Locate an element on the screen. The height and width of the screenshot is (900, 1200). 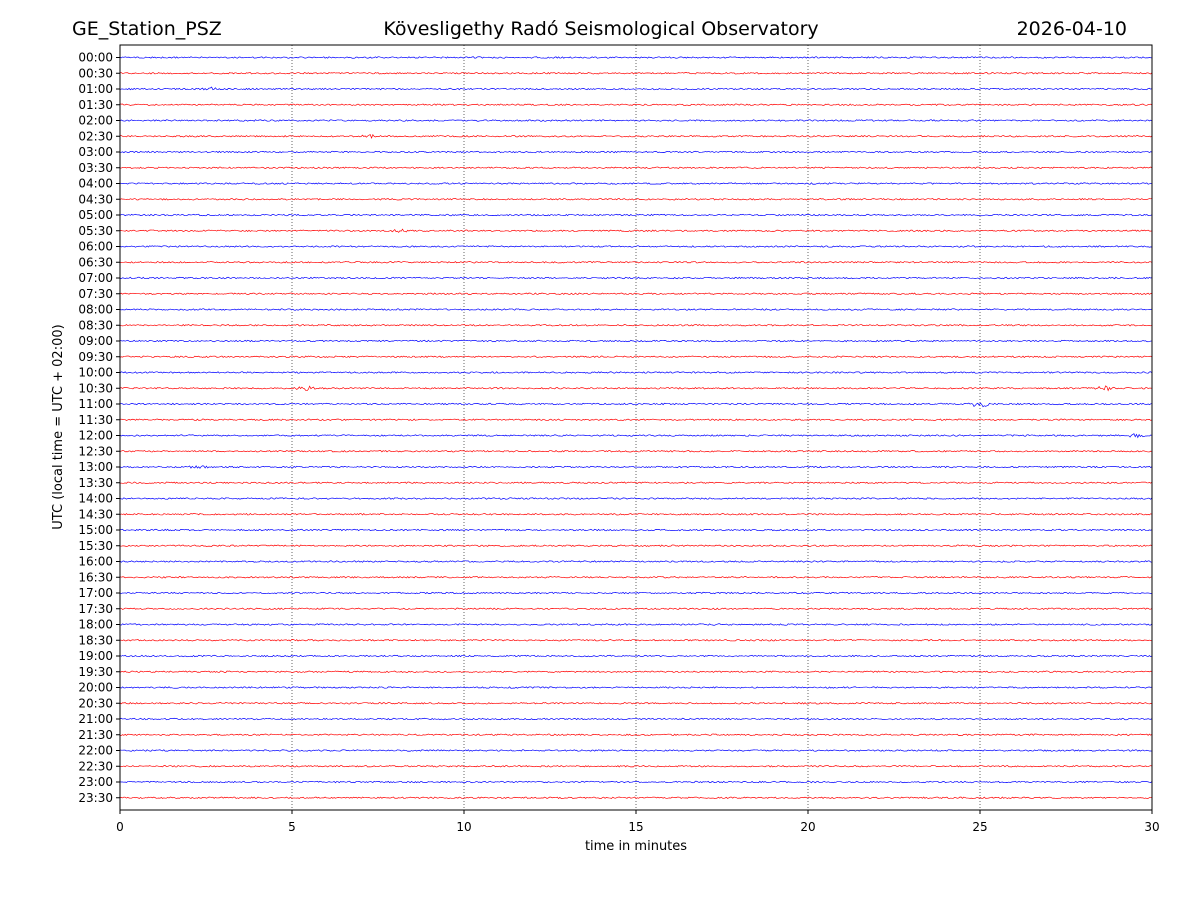
y-tick-label: 01:30 is located at coordinates (95, 105).